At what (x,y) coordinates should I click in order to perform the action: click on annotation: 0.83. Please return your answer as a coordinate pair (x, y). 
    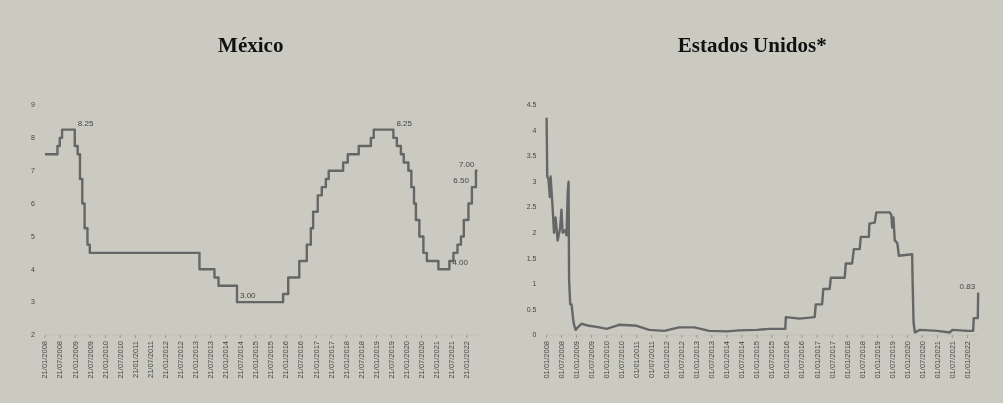
    Looking at the image, I should click on (967, 286).